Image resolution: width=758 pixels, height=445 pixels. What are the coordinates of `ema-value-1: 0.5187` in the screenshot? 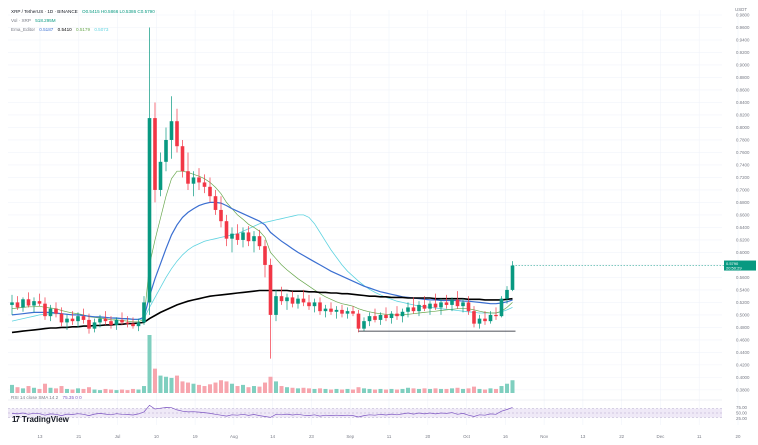 It's located at (46, 29).